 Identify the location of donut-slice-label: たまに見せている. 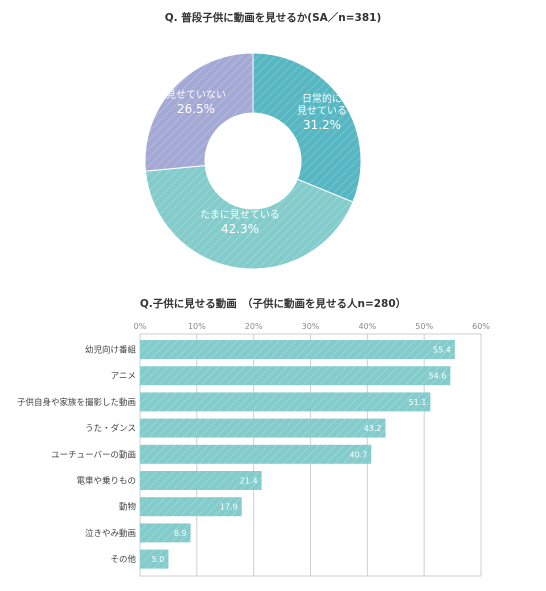
(240, 215).